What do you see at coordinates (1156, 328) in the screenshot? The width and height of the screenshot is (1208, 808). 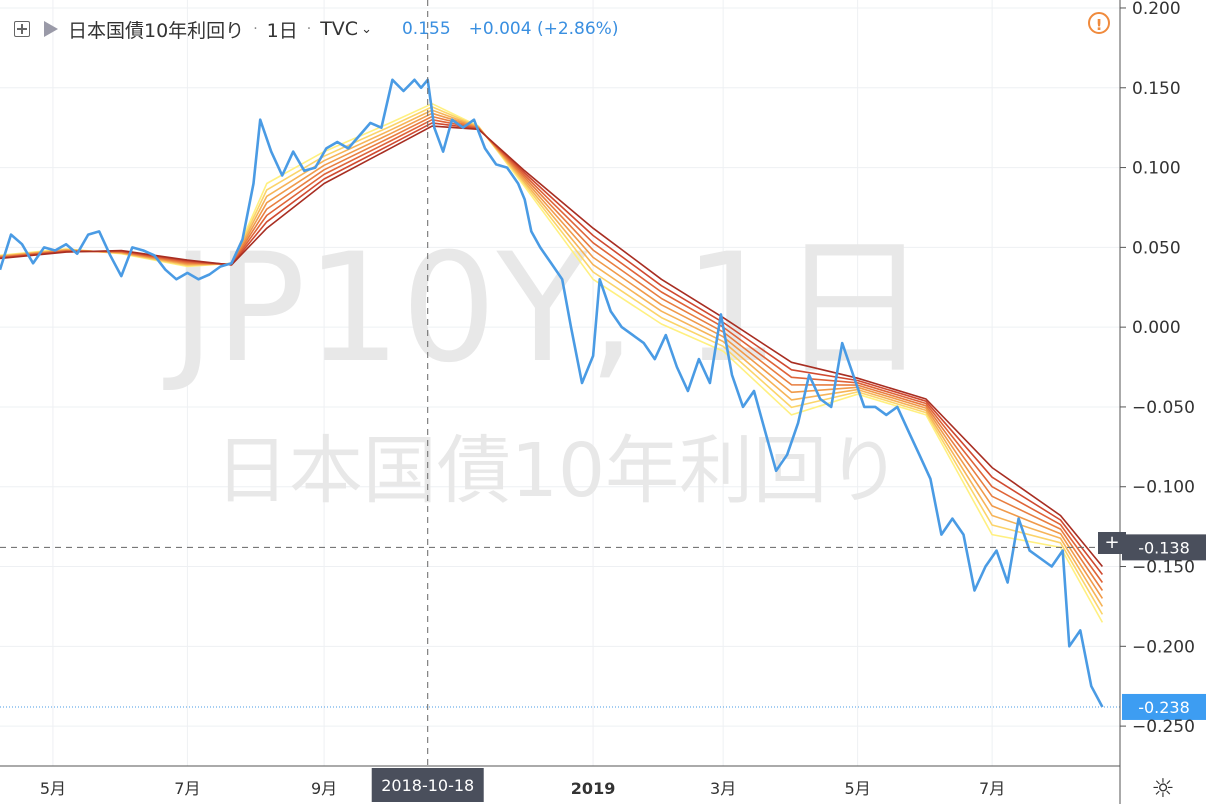 I see `y-tick-label: 0.000` at bounding box center [1156, 328].